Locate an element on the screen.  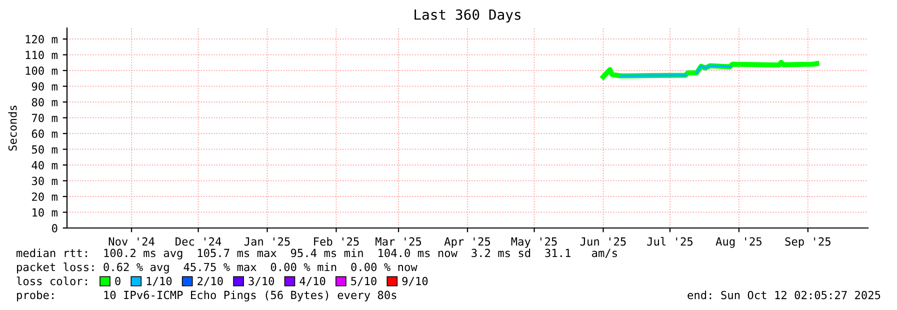
y-tick-label: 10 m is located at coordinates (45, 212).